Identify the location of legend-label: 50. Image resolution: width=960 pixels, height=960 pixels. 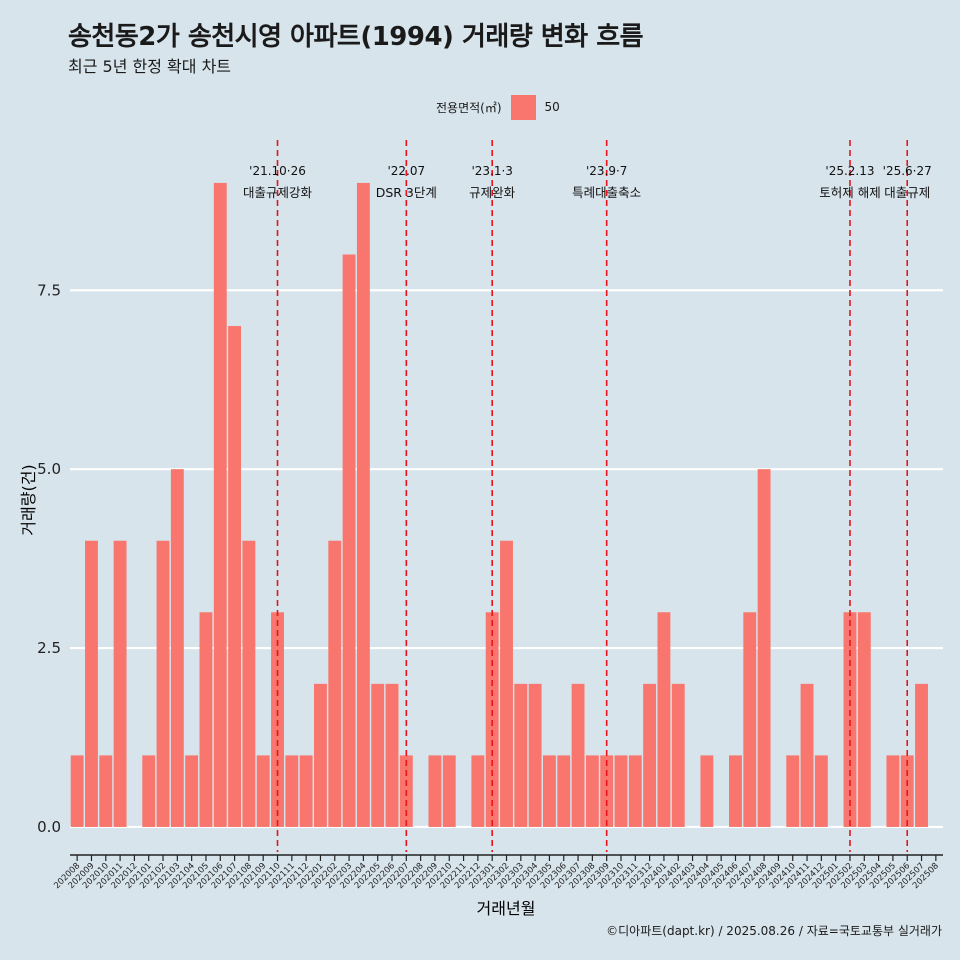
(552, 107).